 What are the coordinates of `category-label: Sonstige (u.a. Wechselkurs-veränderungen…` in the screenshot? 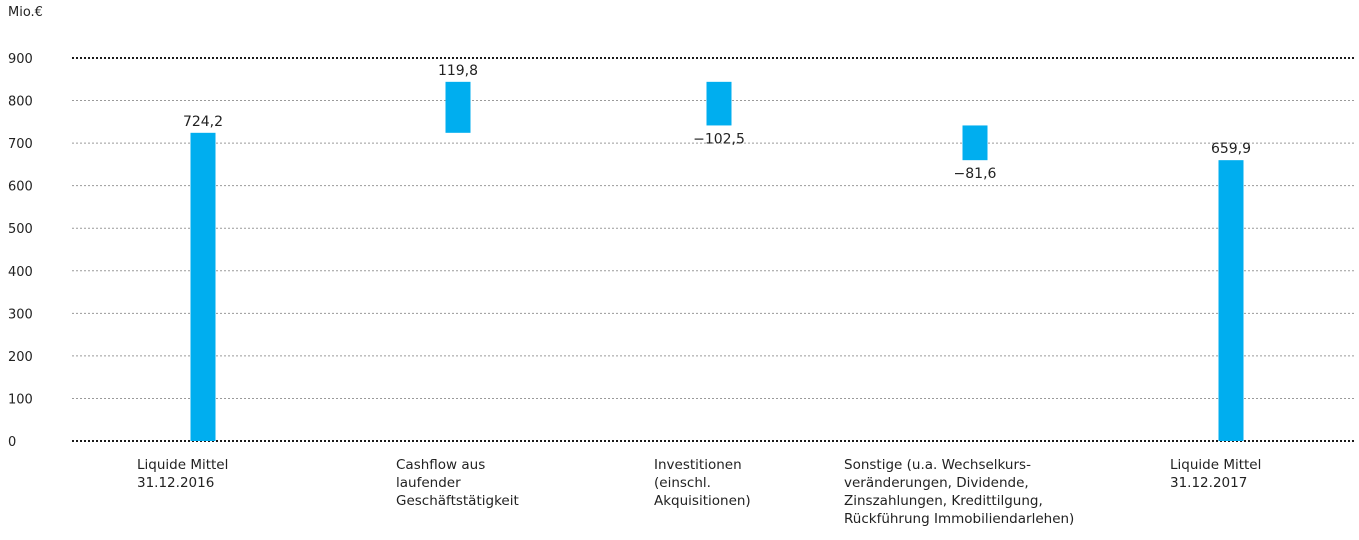 It's located at (959, 492).